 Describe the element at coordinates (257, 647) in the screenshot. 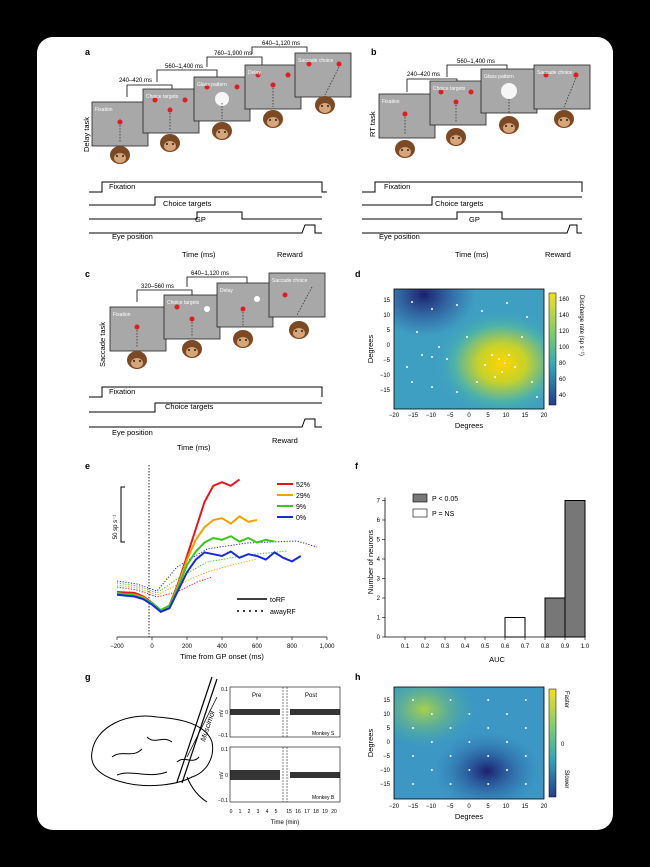

I see `e-xtick-label: 600` at that location.